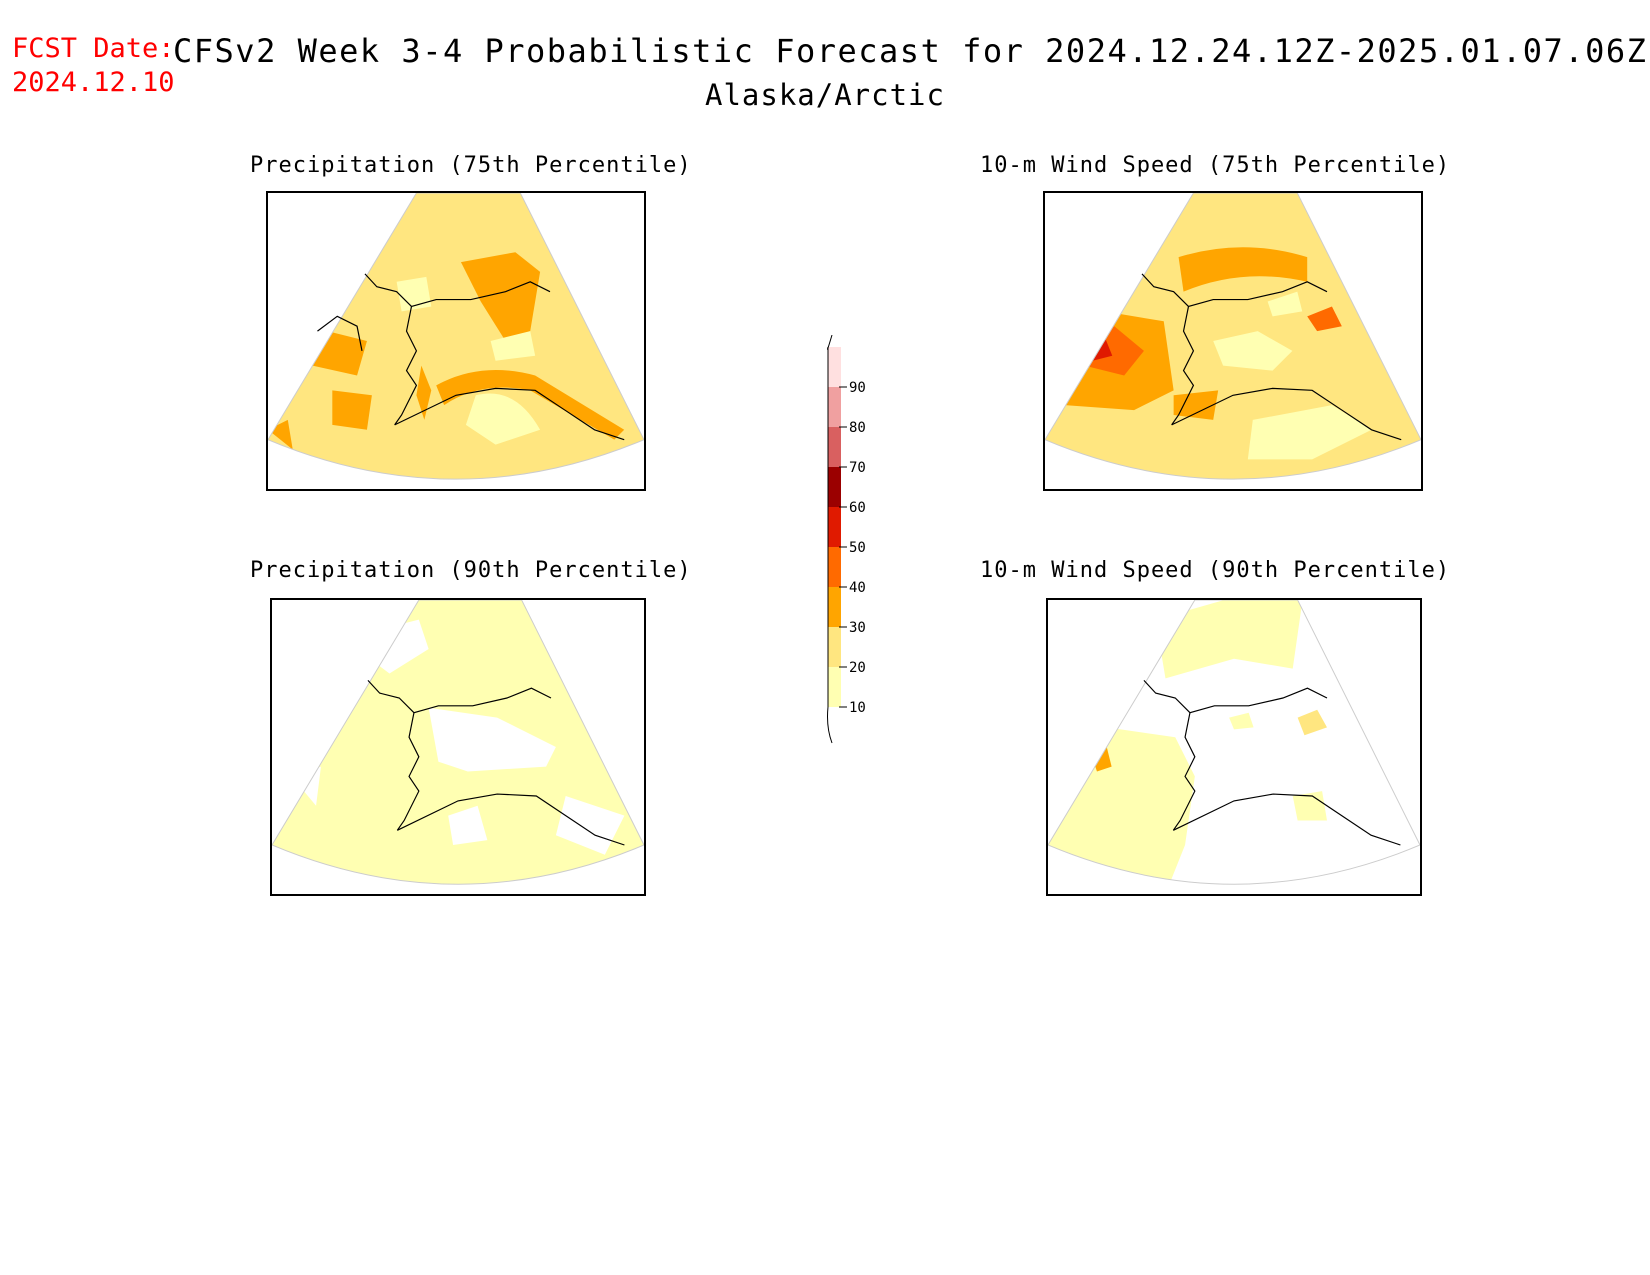 The image size is (1650, 1275). What do you see at coordinates (406, 366) in the screenshot?
I see `precip75-coastline-west` at bounding box center [406, 366].